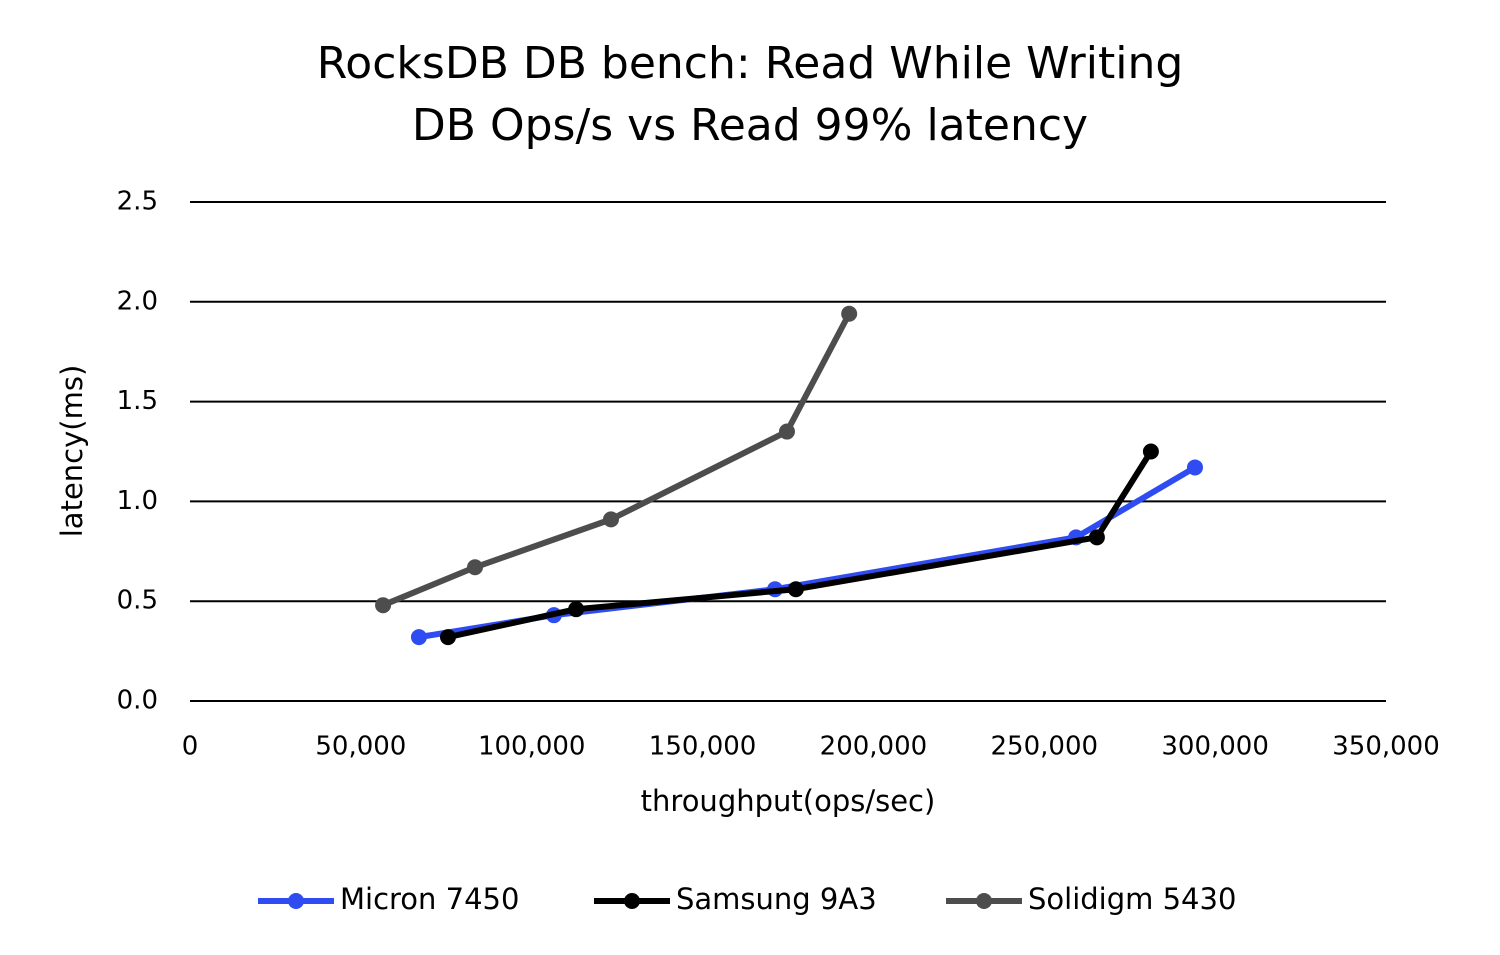 This screenshot has width=1500, height=955. I want to click on y-tick-label: 0.5, so click(137, 601).